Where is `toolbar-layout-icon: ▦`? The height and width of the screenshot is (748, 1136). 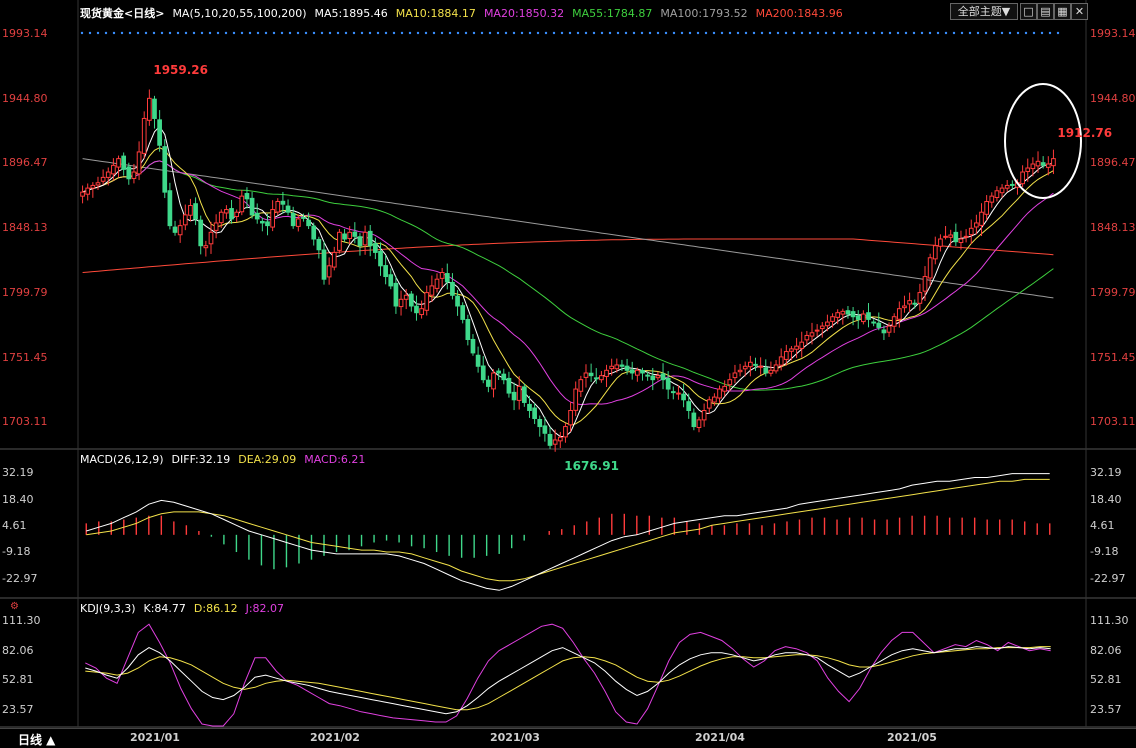 toolbar-layout-icon: ▦ is located at coordinates (1062, 11).